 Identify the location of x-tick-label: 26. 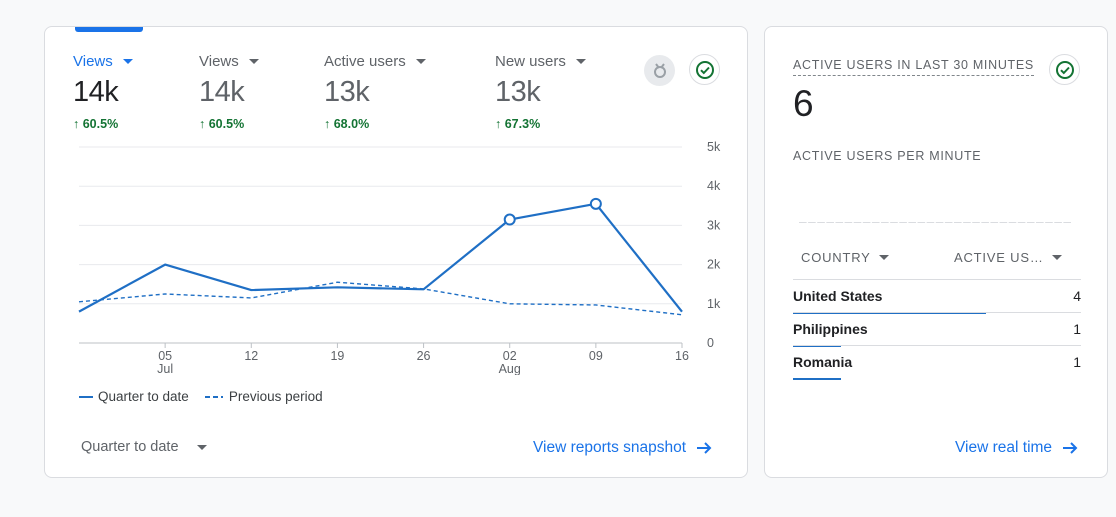
(424, 356).